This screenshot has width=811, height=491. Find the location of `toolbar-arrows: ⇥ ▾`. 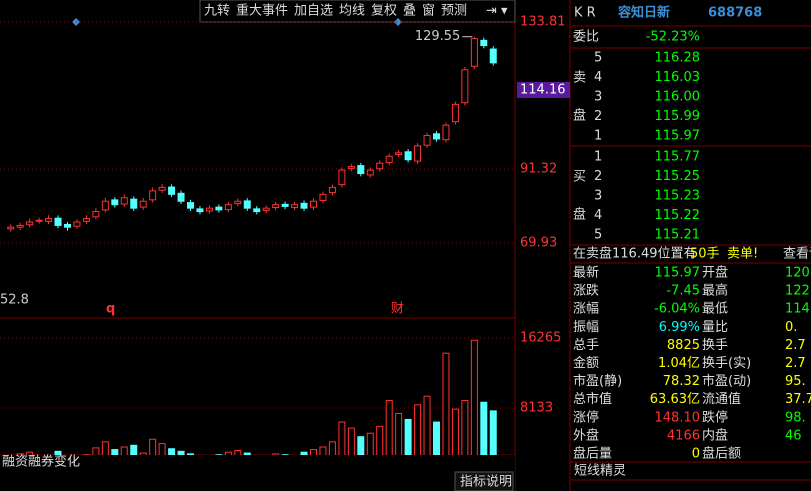

toolbar-arrows: ⇥ ▾ is located at coordinates (497, 11).